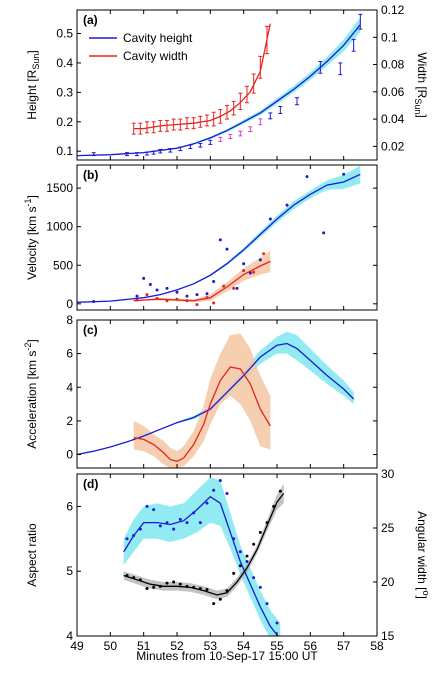  I want to click on panel-d-ylabel-text: Aspect ratio, so click(32, 555).